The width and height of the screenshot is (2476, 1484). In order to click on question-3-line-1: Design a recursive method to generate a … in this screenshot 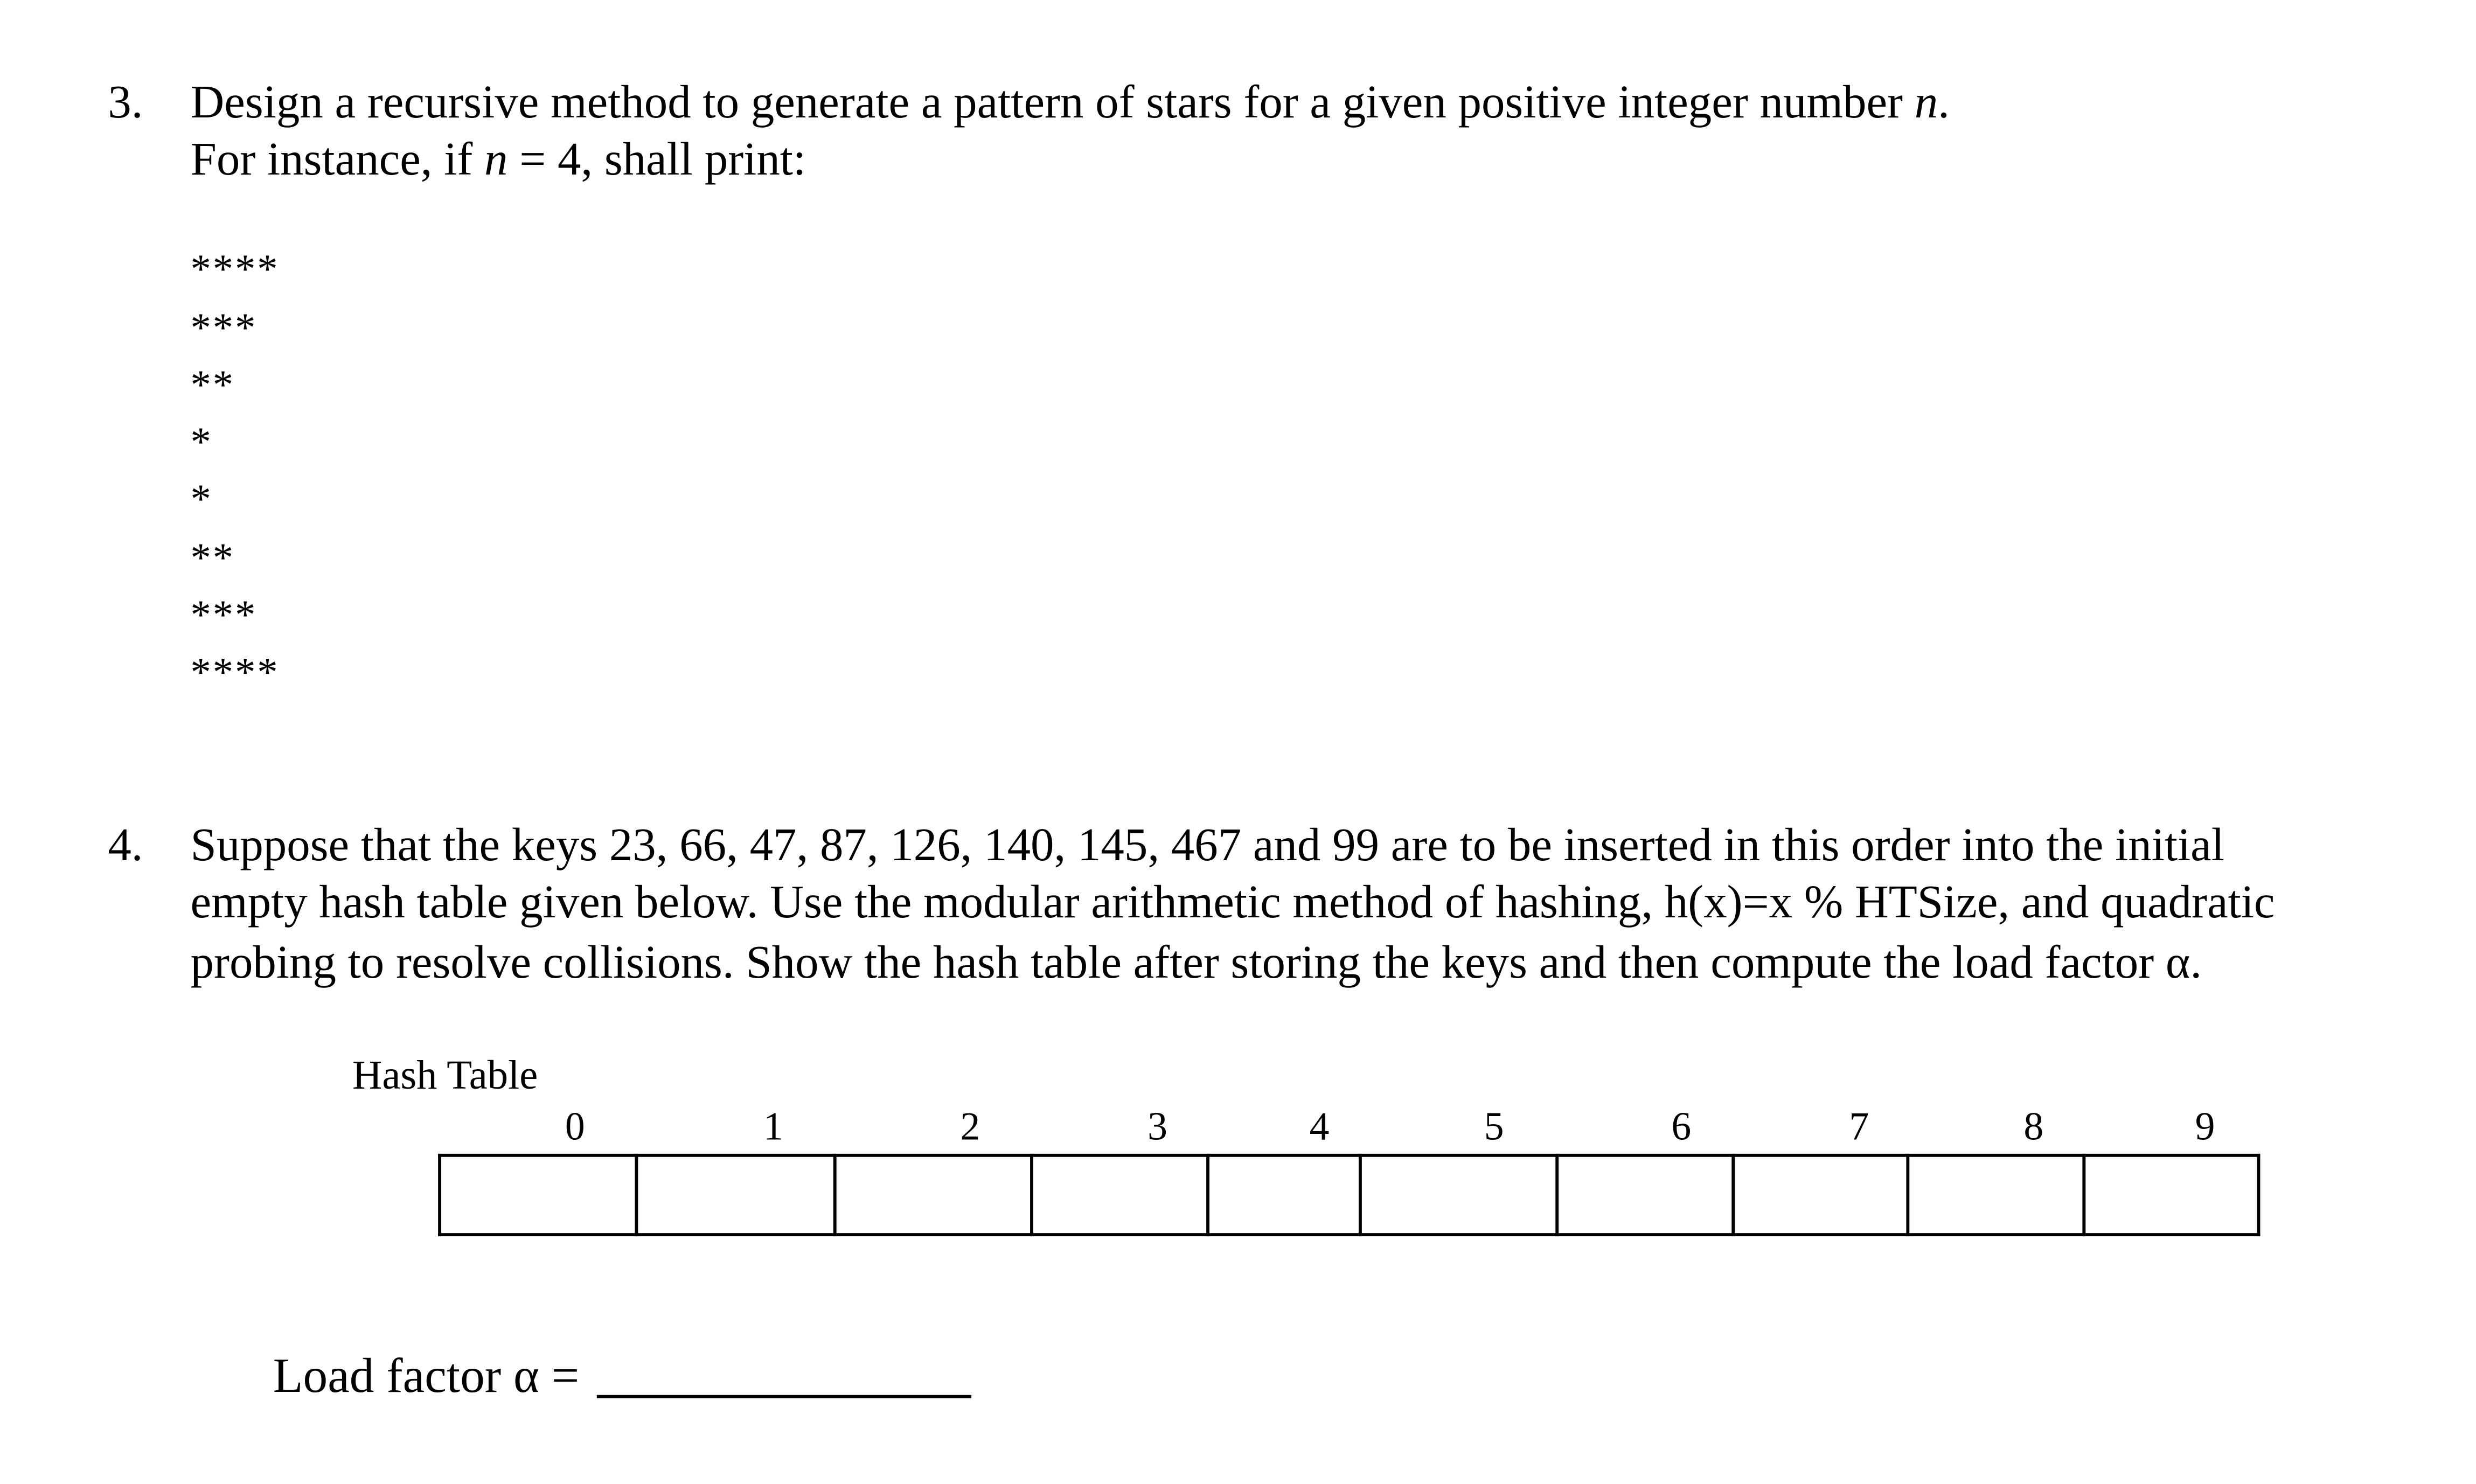, I will do `click(1070, 103)`.